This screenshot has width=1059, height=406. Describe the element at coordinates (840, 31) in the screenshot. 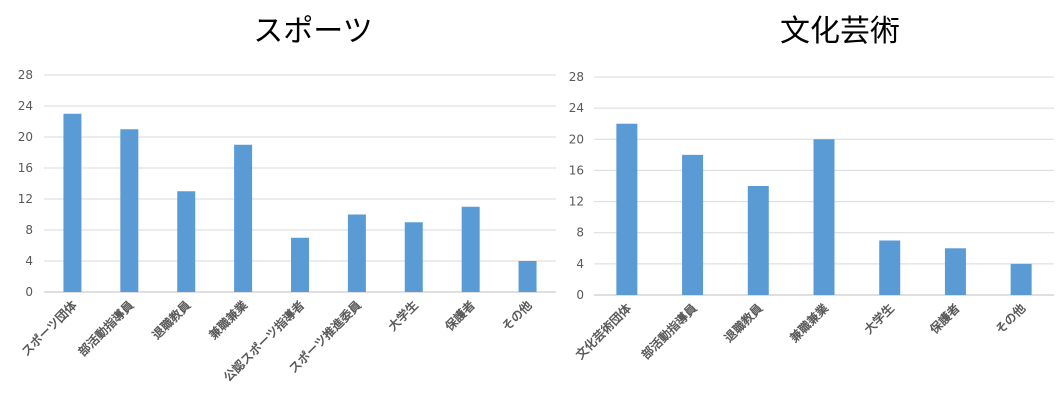

I see `chart-title: 文化芸術` at that location.